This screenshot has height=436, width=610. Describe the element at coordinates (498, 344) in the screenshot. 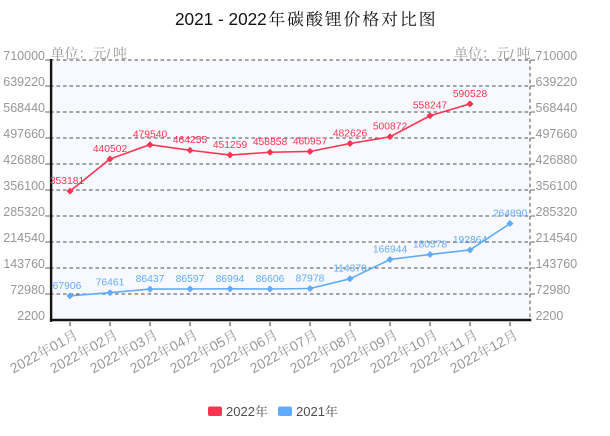

I see `svg-text: 12` at that location.